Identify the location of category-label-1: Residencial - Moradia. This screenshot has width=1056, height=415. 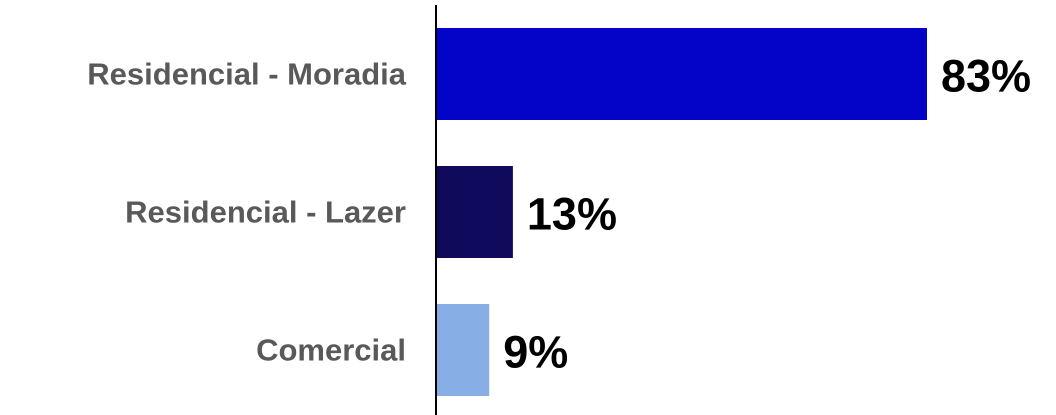
(246, 74).